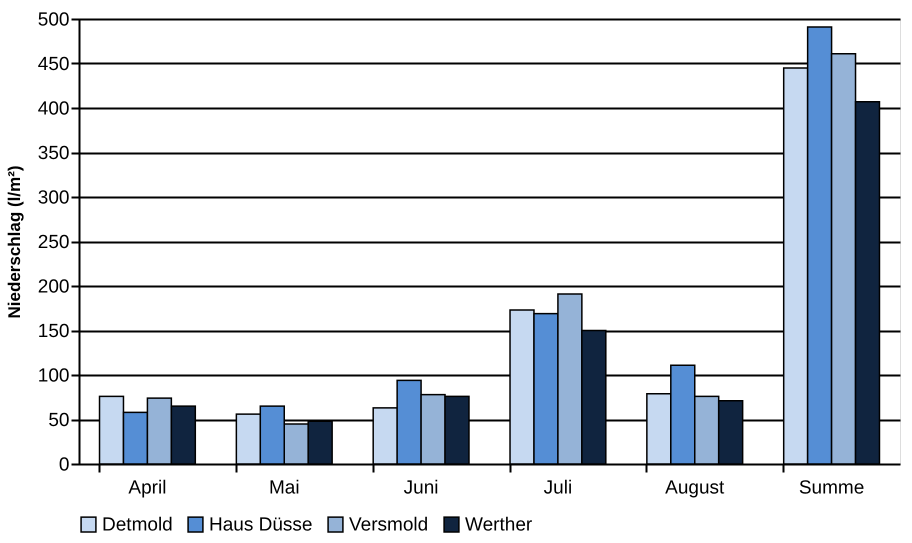 This screenshot has height=543, width=912. Describe the element at coordinates (54, 242) in the screenshot. I see `y-tick-label: 250` at that location.